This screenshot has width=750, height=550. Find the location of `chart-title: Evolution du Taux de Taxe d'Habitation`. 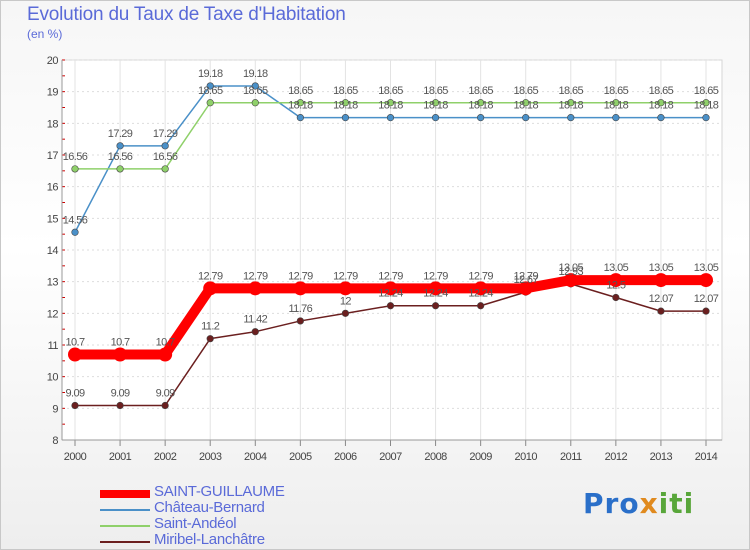

chart-title: Evolution du Taux de Taxe d'Habitation is located at coordinates (186, 14).